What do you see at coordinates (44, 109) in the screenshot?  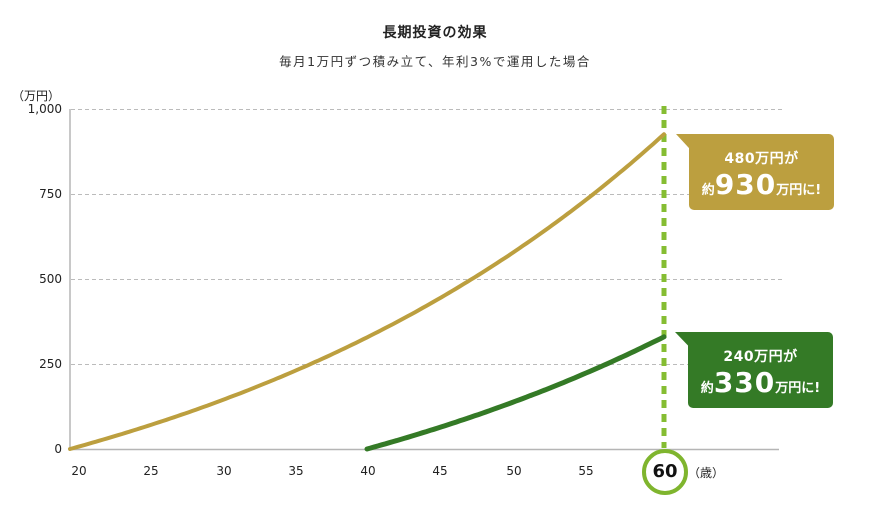 I see `y-tick-label: 1,000` at bounding box center [44, 109].